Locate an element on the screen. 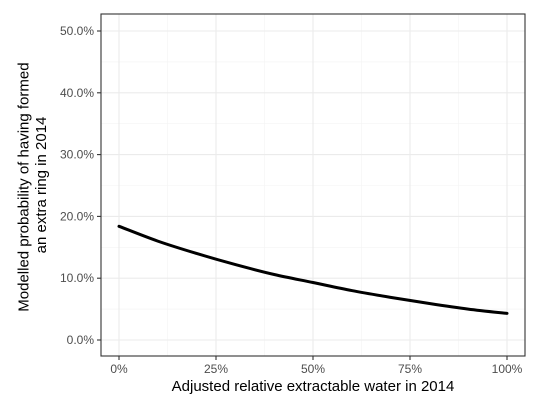 This screenshot has height=415, width=550. y-tick-label: 20.0% is located at coordinates (77, 216).